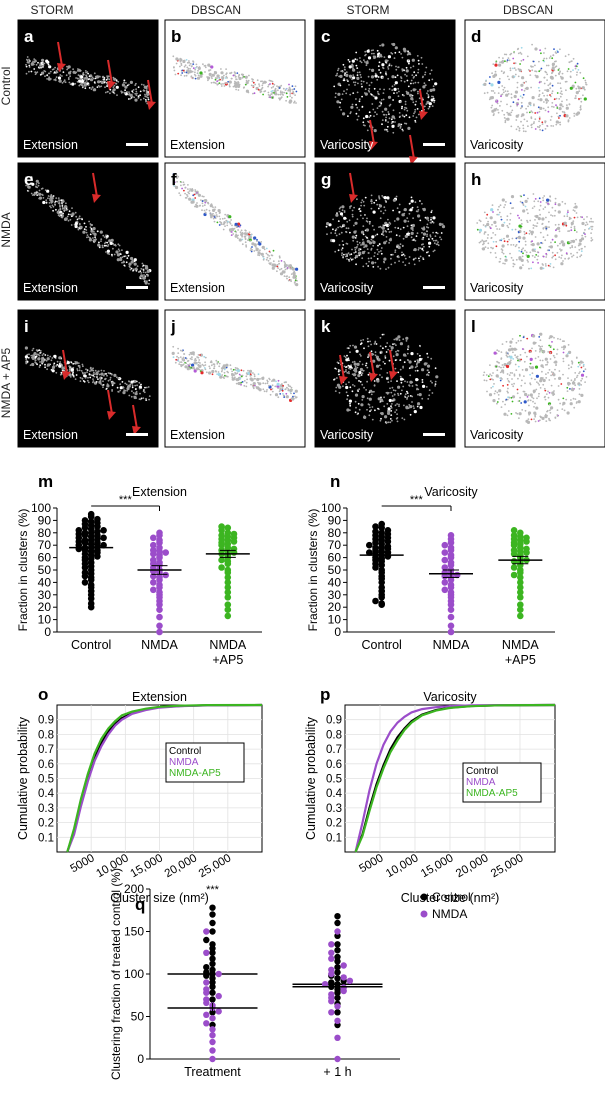 The image size is (605, 1105). I want to click on panel-caption: Varicosity, so click(347, 435).